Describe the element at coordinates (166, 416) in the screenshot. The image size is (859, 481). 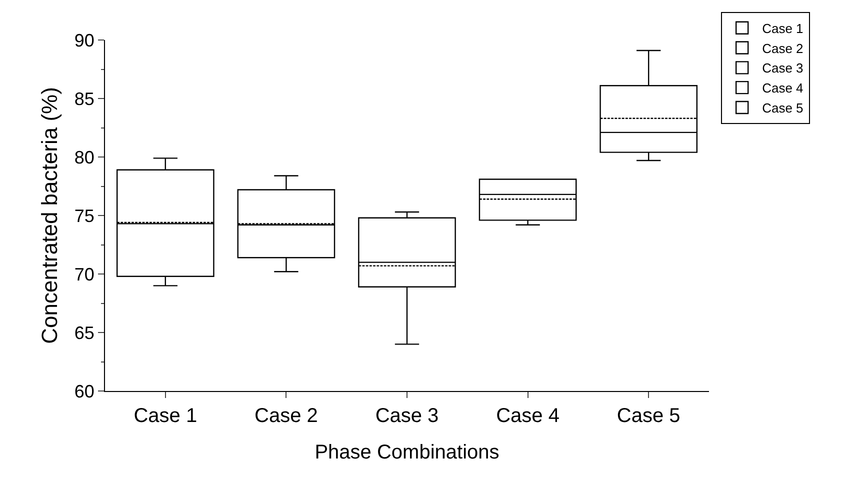
I see `x-tick-label: Case 1` at that location.